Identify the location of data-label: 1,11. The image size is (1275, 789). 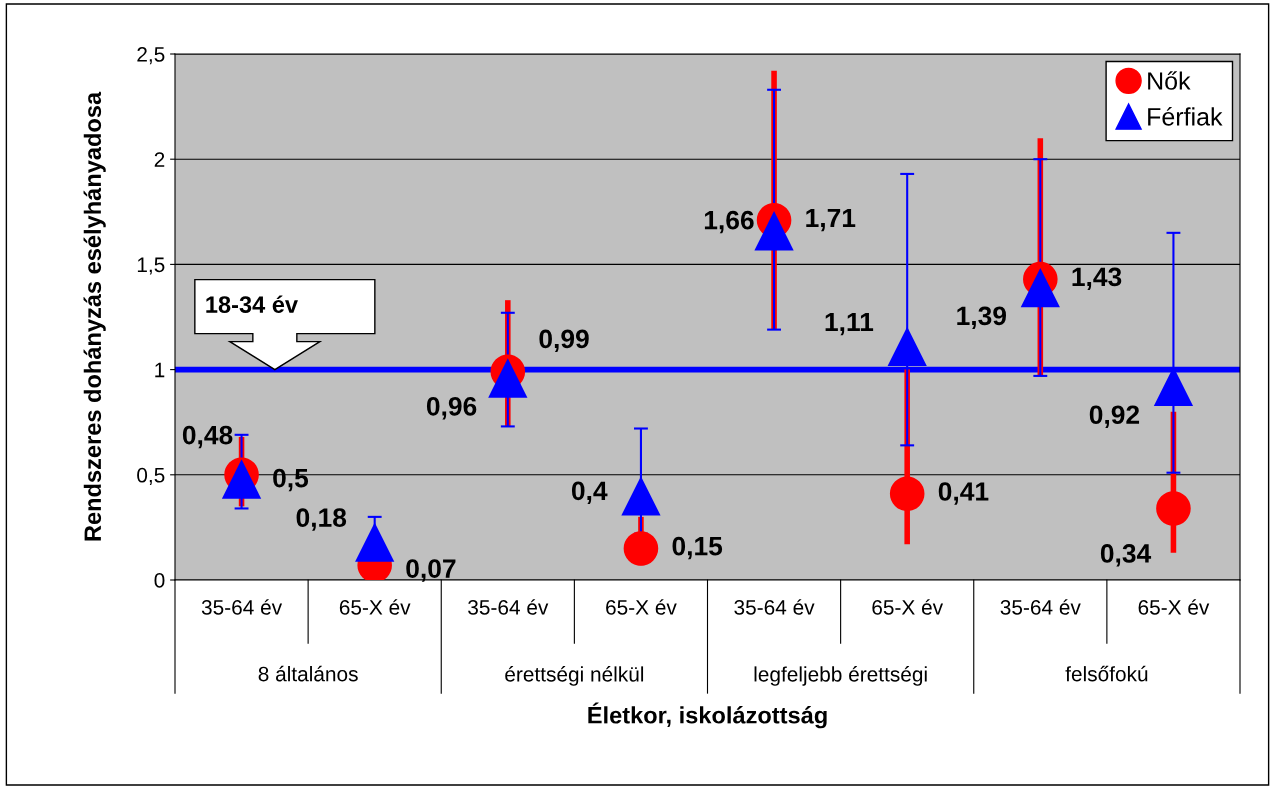
(849, 324).